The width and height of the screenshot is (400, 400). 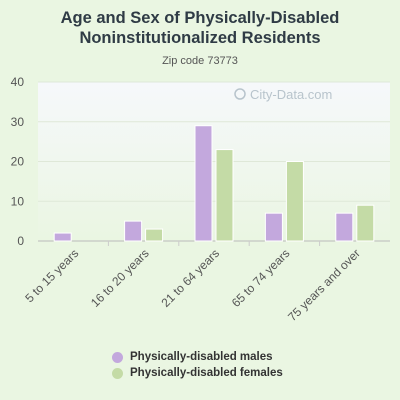 What do you see at coordinates (18, 201) in the screenshot?
I see `y-tick-label: 10` at bounding box center [18, 201].